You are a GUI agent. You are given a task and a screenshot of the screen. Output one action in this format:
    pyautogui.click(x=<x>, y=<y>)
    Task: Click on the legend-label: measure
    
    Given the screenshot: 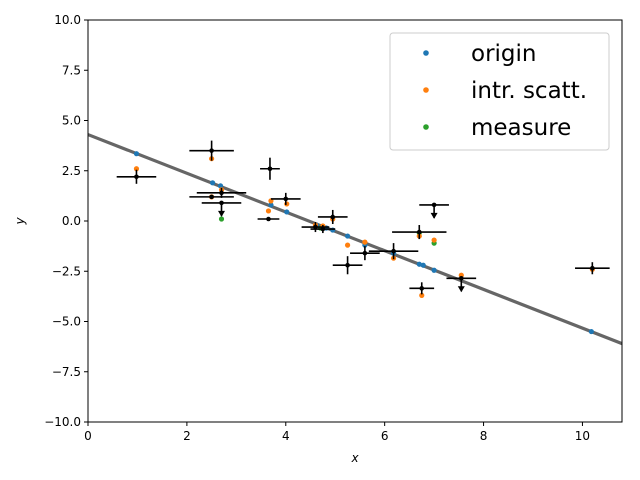 What is the action you would take?
    pyautogui.click(x=521, y=128)
    